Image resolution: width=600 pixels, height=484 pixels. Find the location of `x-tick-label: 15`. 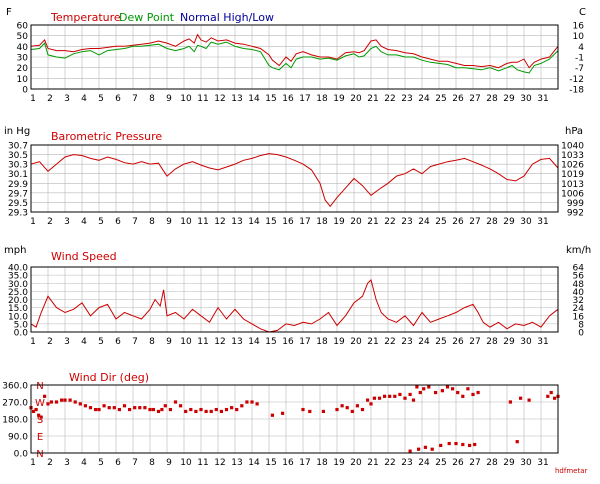

x-tick-label: 15 is located at coordinates (270, 222).